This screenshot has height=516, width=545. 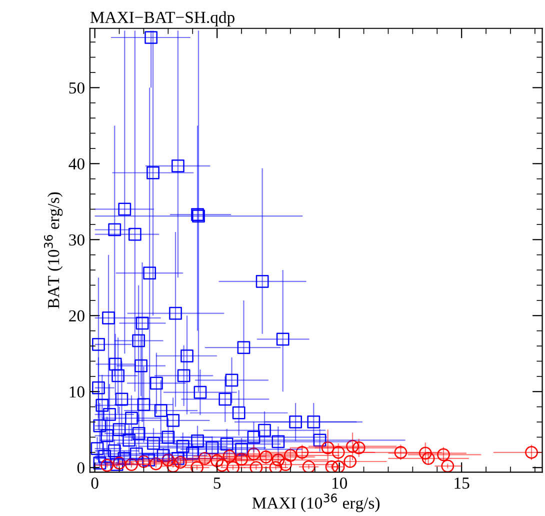 What do you see at coordinates (462, 483) in the screenshot?
I see `x-tick-label: 15` at bounding box center [462, 483].